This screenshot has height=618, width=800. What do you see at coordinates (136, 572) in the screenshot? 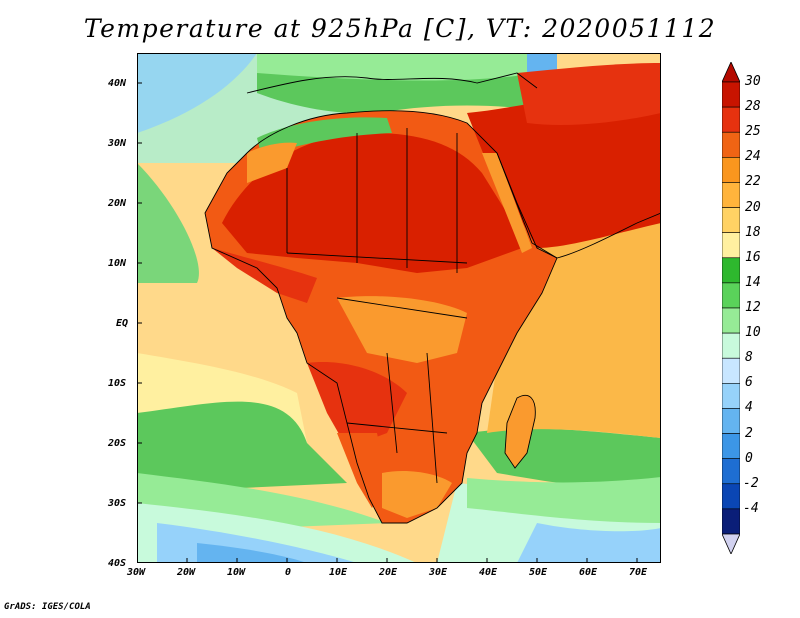
I see `lon-label-30w: 30W` at bounding box center [136, 572].